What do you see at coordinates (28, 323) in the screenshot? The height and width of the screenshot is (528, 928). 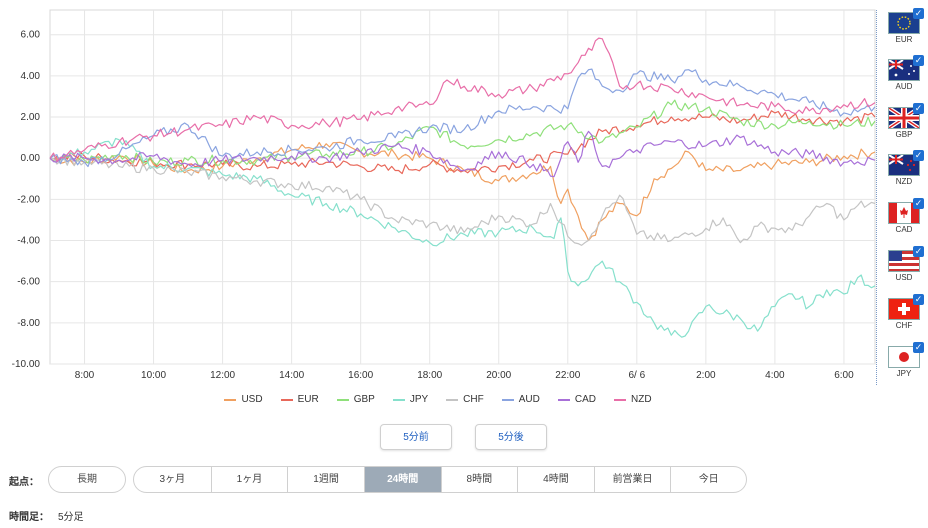 I see `y-tick-label: -8.00` at bounding box center [28, 323].